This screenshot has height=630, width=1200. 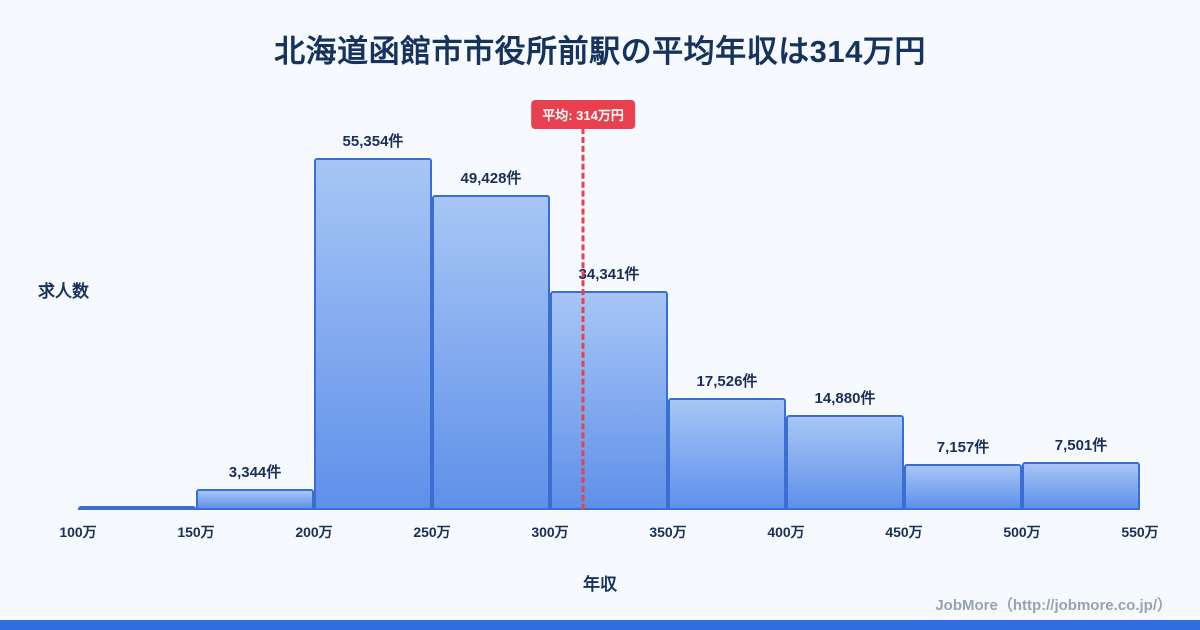 I want to click on x-axis-label: 年収, so click(x=600, y=584).